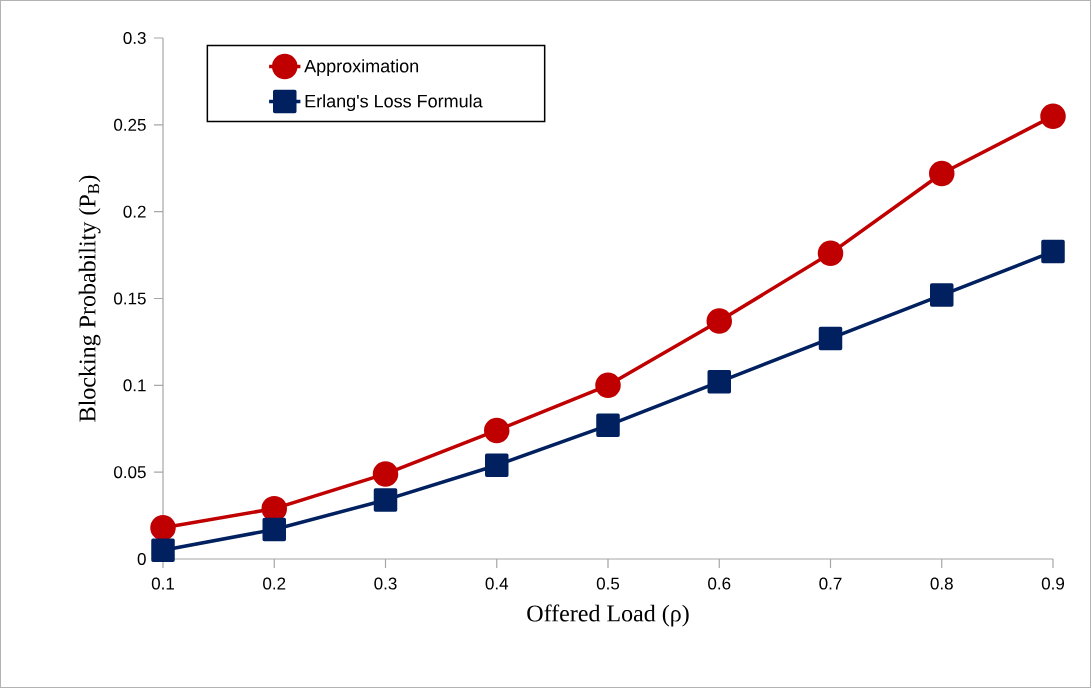  I want to click on y-tick-label: 0.3, so click(134, 38).